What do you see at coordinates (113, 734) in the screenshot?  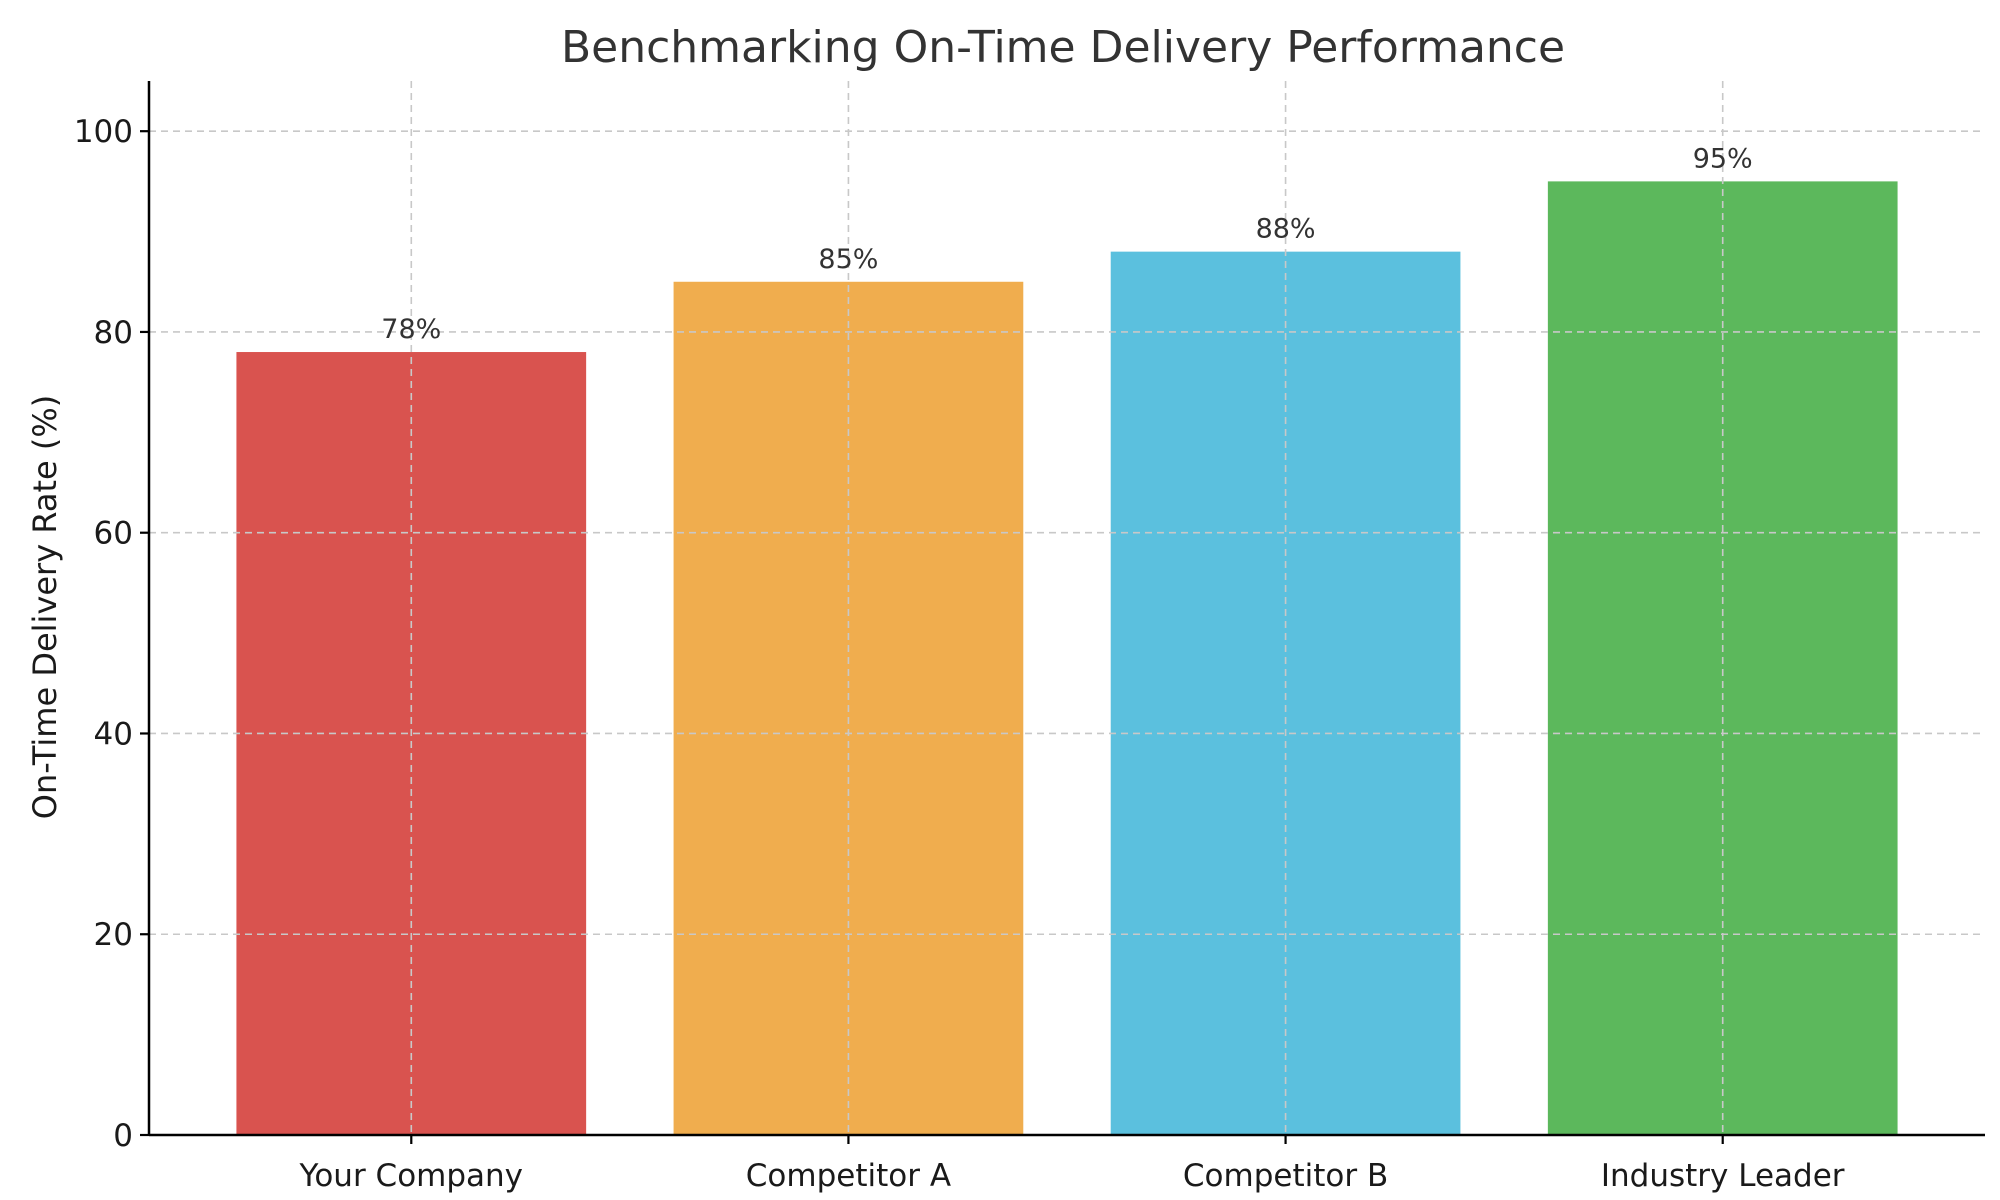 I see `y-tick-label-40: 40` at bounding box center [113, 734].